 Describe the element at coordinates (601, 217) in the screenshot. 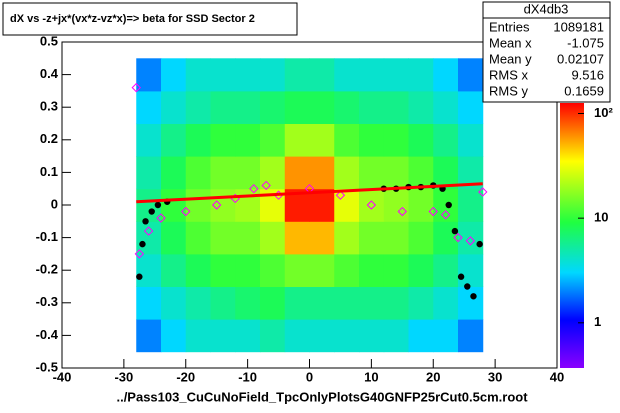

I see `z-tick-label: 10` at that location.